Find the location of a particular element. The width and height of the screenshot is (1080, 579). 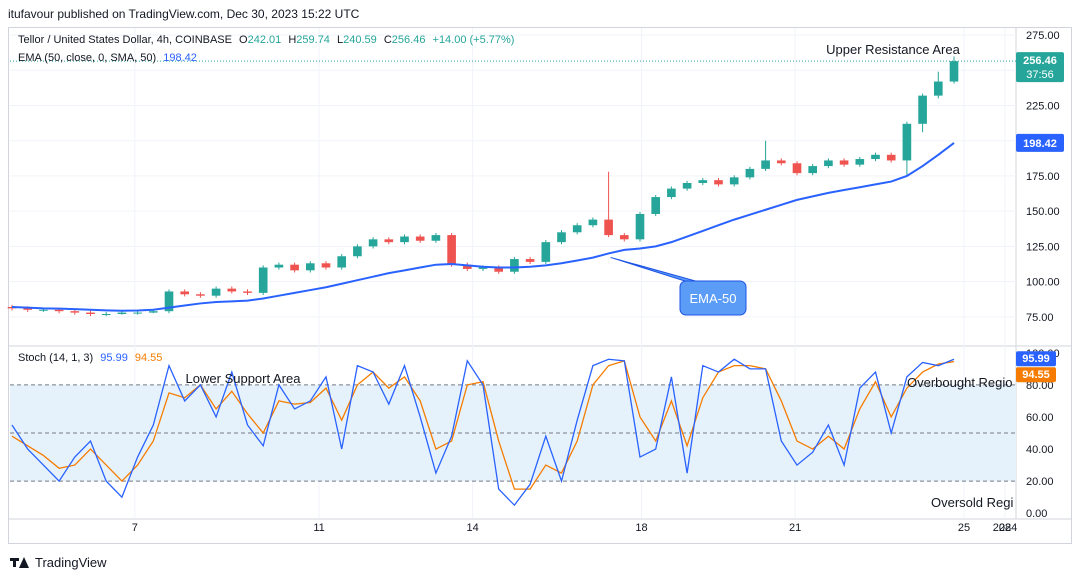

ema-callout-pointer is located at coordinates (655, 269).